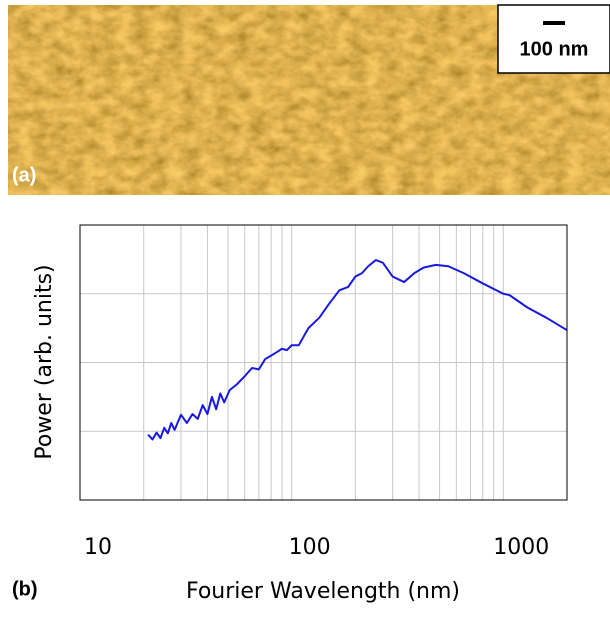 Image resolution: width=610 pixels, height=619 pixels. Describe the element at coordinates (98, 547) in the screenshot. I see `x-tick-label: 10` at that location.